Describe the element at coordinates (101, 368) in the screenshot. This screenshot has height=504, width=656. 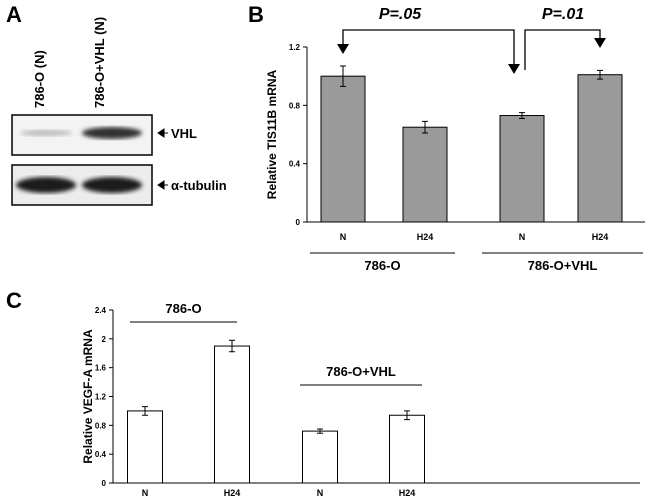
I see `y-tick-label: 1.6` at that location.